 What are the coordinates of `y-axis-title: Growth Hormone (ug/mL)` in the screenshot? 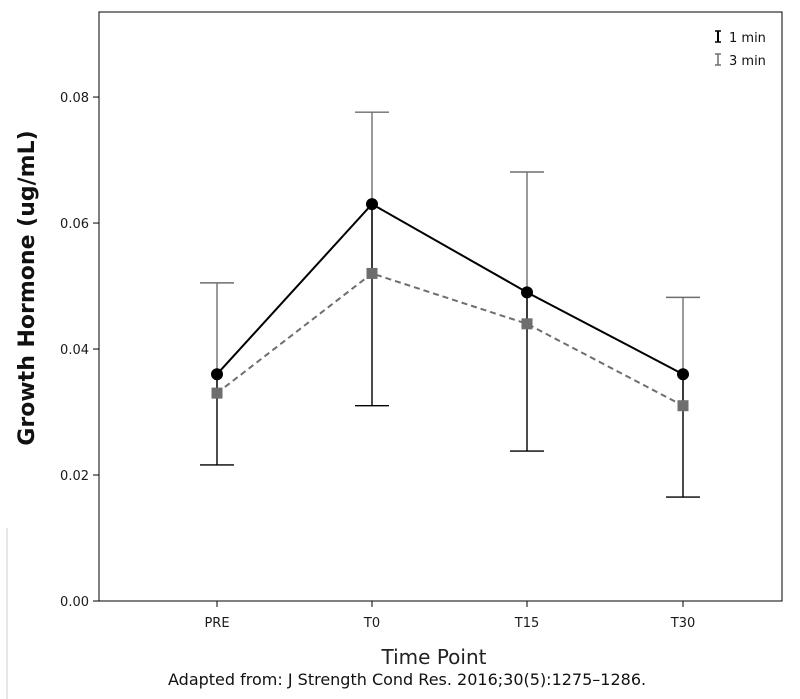 It's located at (27, 287).